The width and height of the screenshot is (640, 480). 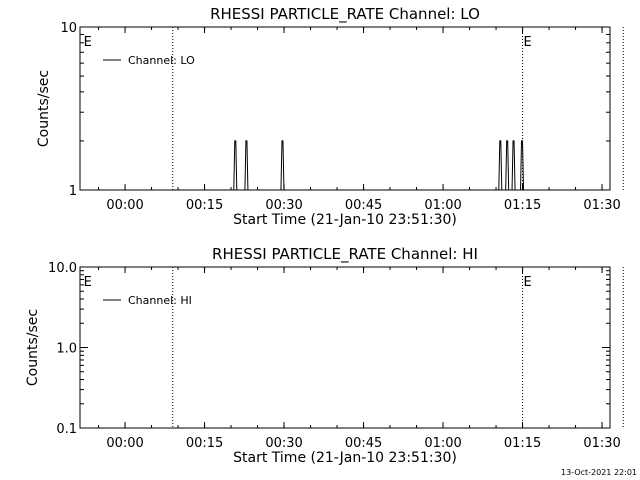 What do you see at coordinates (345, 254) in the screenshot?
I see `chart-title: RHESSI PARTICLE_RATE Channel: HI` at bounding box center [345, 254].